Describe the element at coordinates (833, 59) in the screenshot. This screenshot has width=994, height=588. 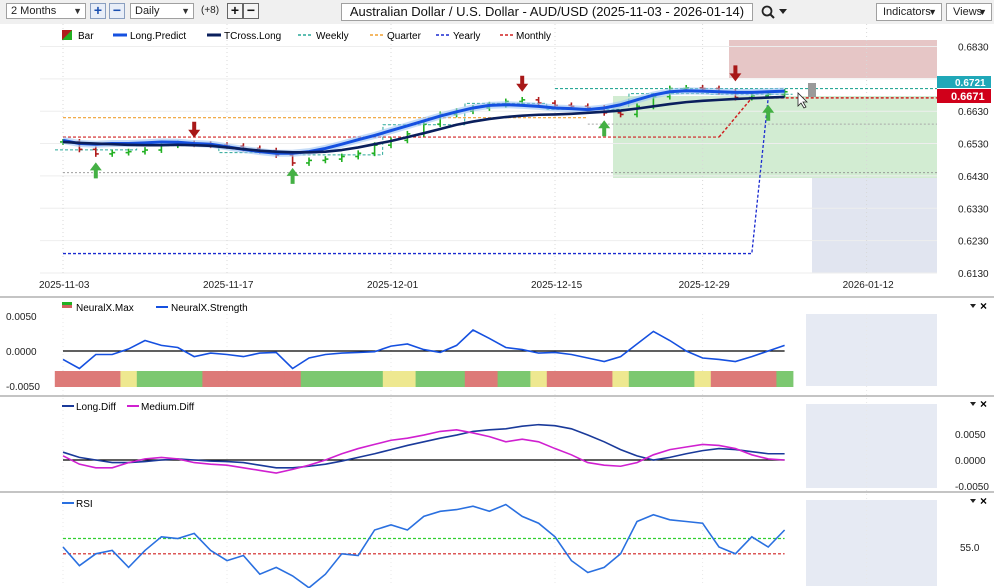
I see `sell-zone` at that location.